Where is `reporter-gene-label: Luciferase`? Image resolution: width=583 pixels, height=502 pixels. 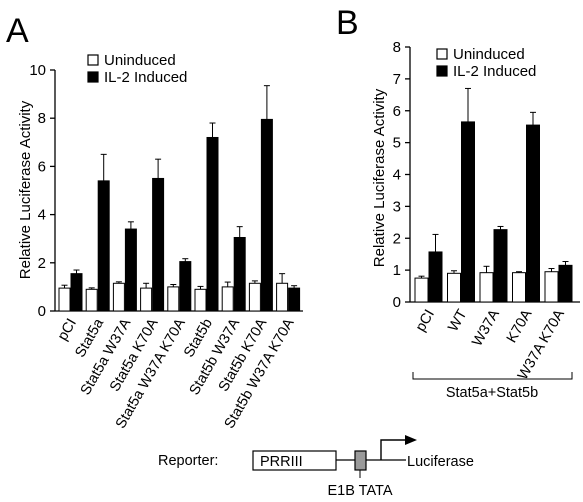
reporter-gene-label: Luciferase is located at coordinates (440, 462).